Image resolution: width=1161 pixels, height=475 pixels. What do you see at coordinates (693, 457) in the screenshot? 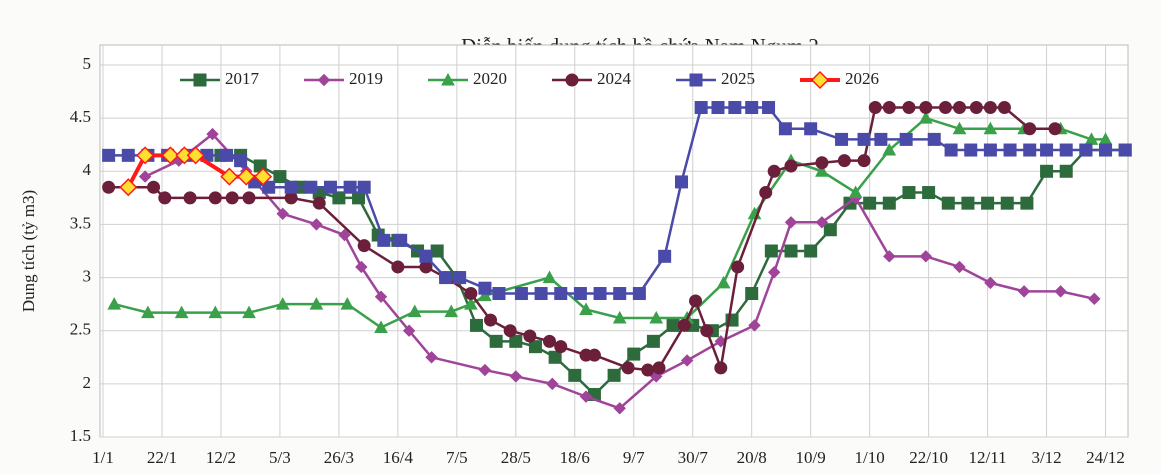
I see `x-tick-label: 30/7` at bounding box center [693, 457].